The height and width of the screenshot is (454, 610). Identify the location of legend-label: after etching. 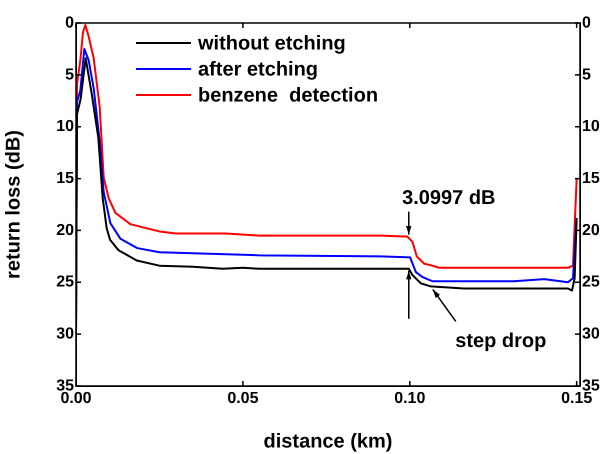
(258, 69).